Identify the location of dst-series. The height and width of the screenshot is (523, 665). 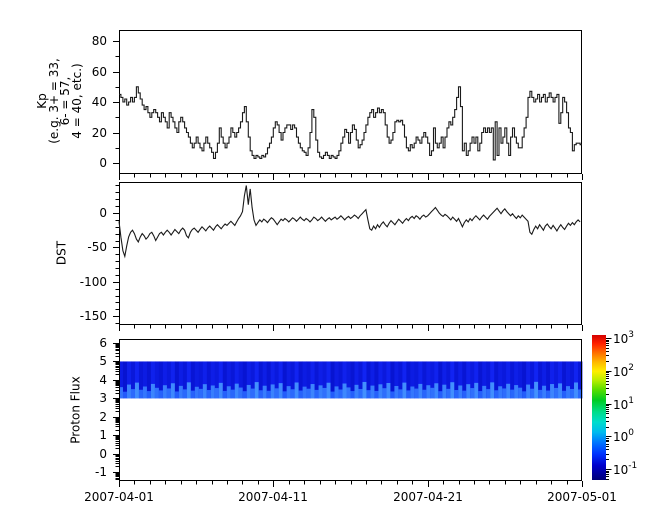
(349, 222).